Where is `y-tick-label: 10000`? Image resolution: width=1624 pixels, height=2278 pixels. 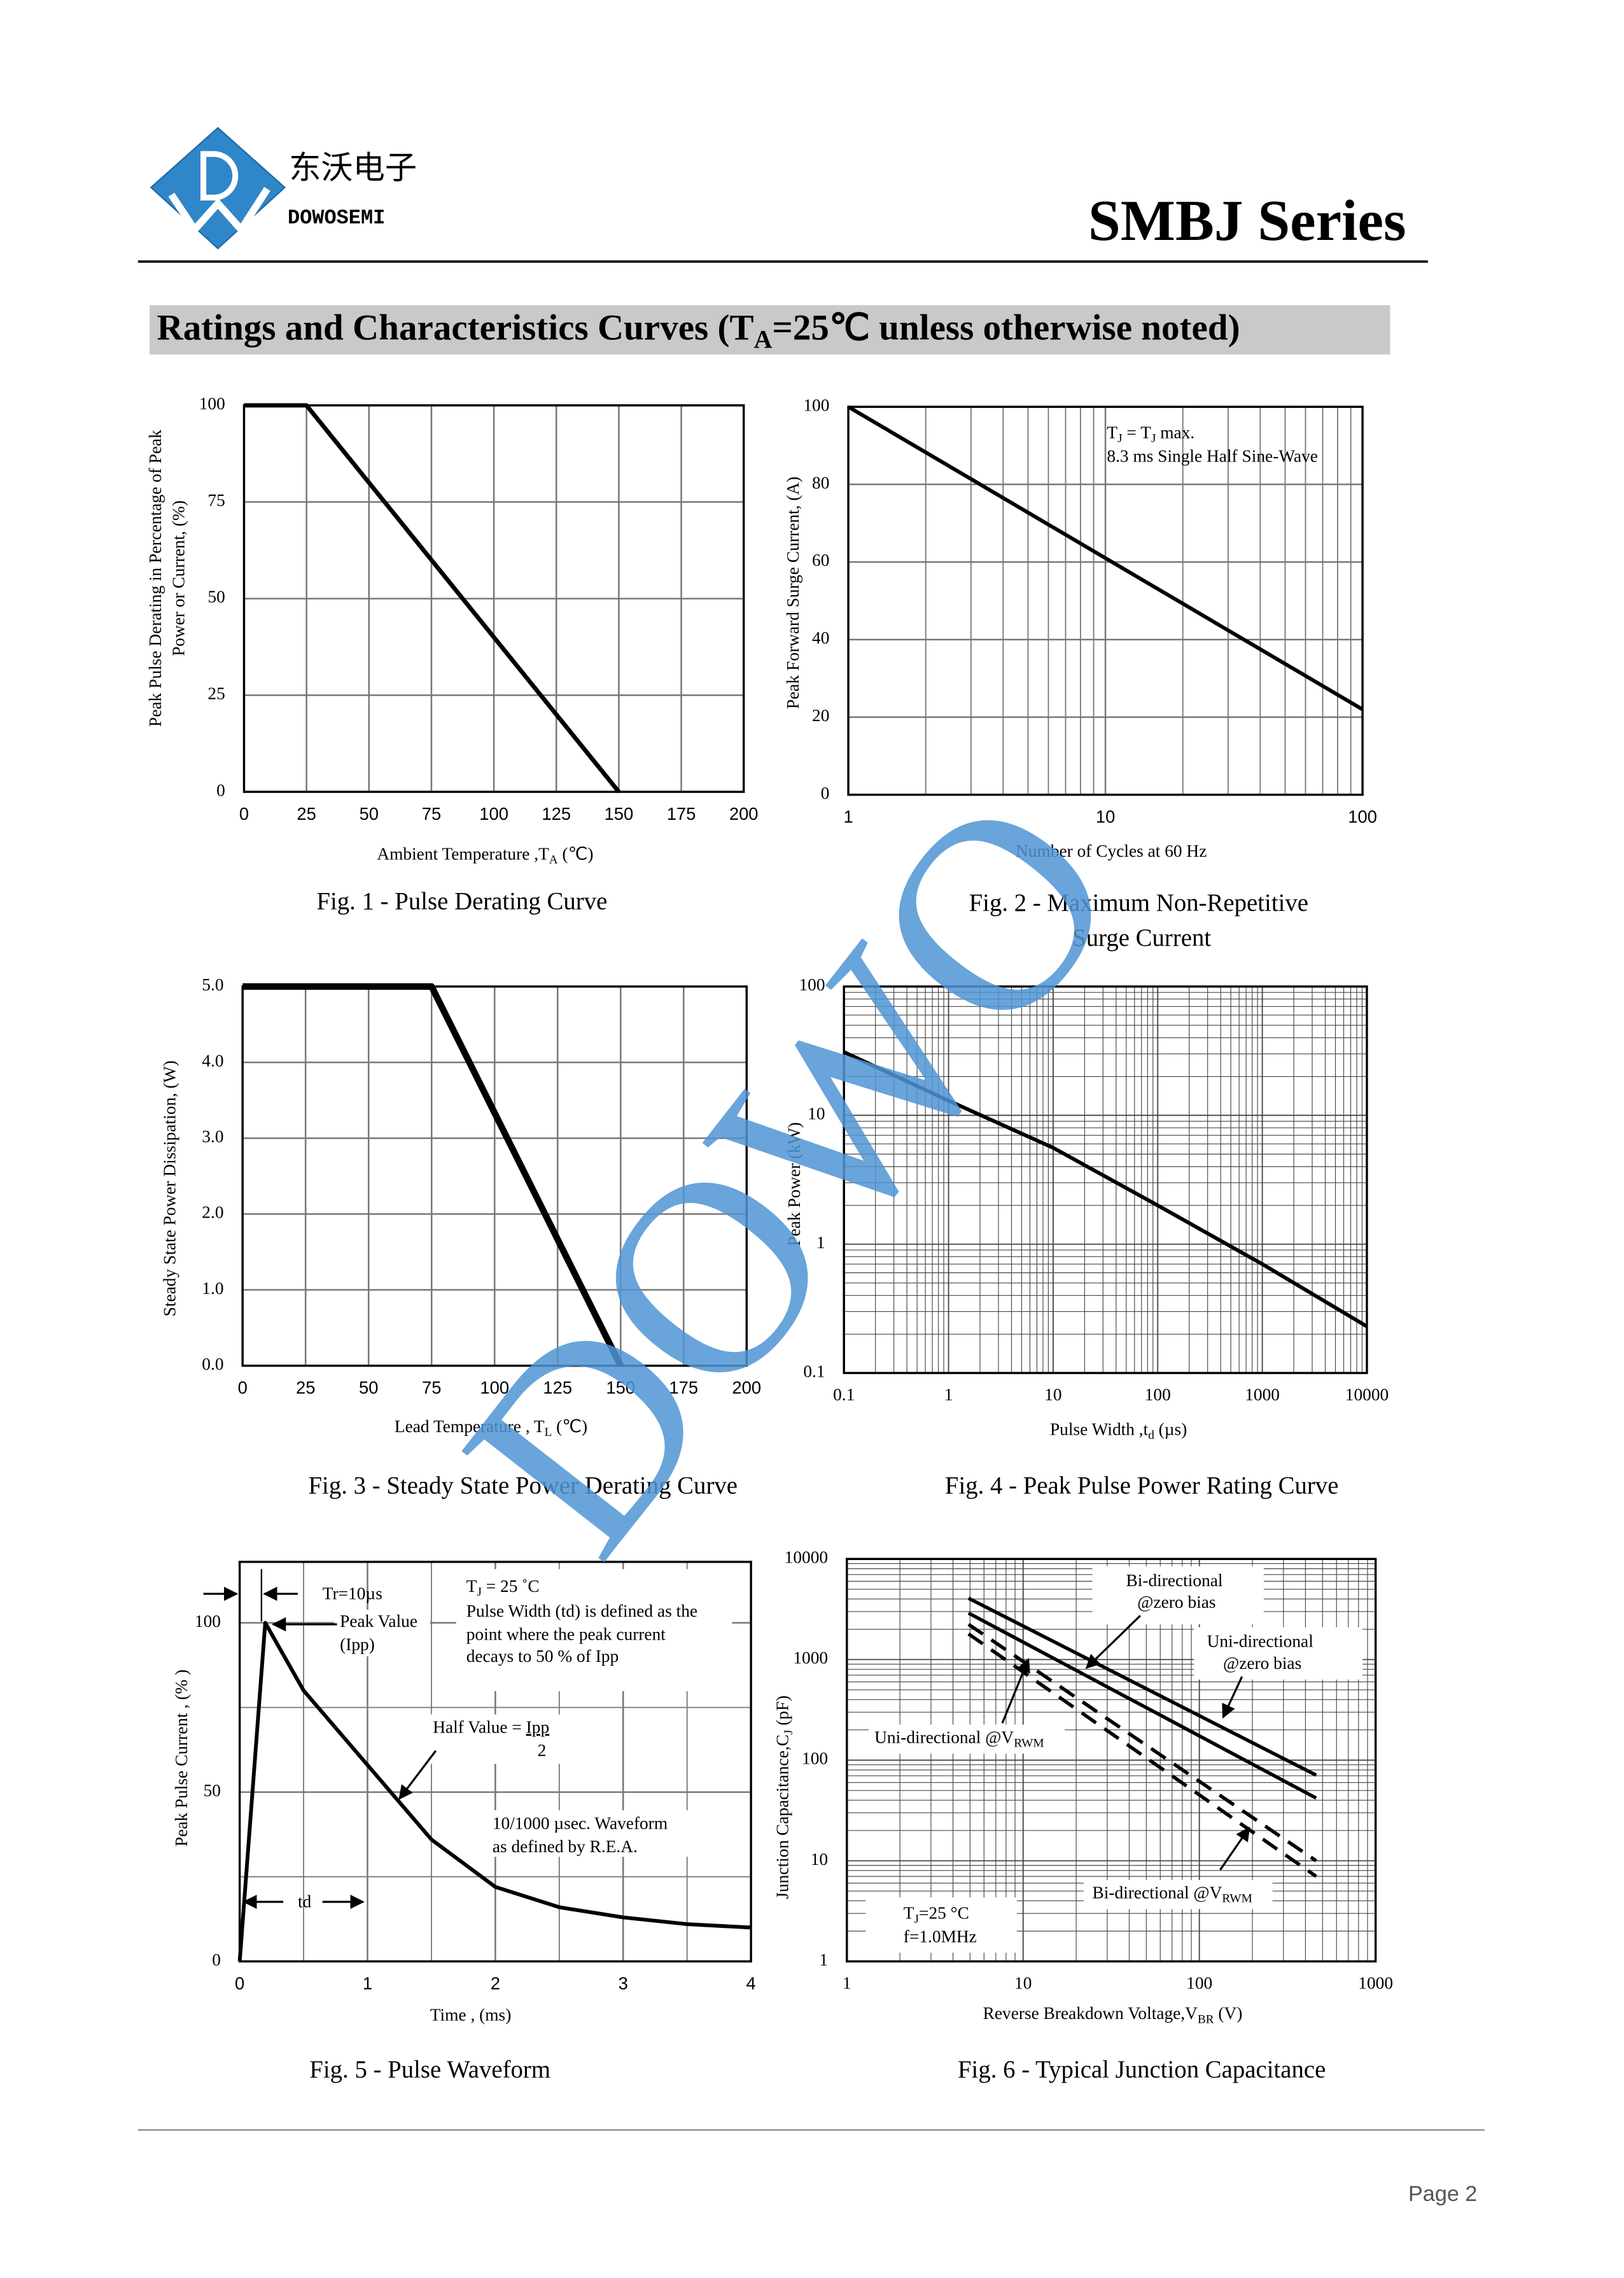 y-tick-label: 10000 is located at coordinates (806, 1558).